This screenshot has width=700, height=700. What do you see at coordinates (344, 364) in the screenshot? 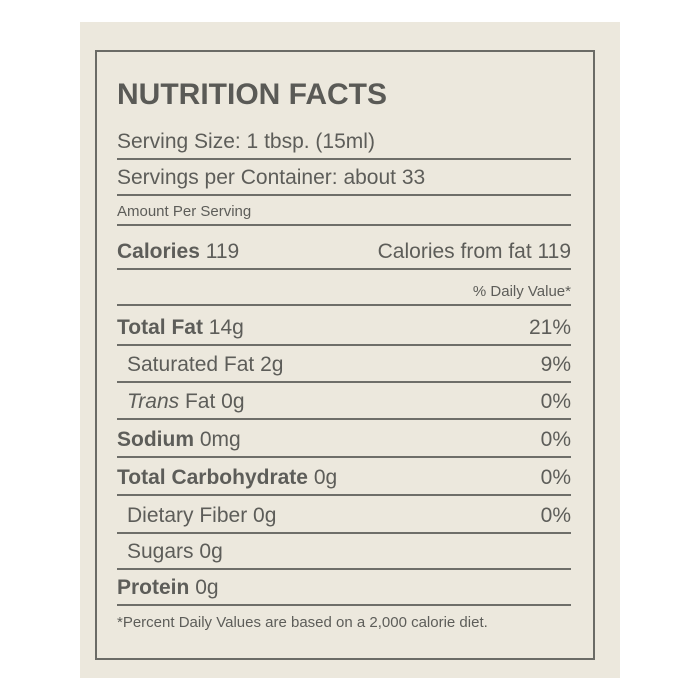
I see `nutrient-row: Saturated Fat 2g 9%` at bounding box center [344, 364].